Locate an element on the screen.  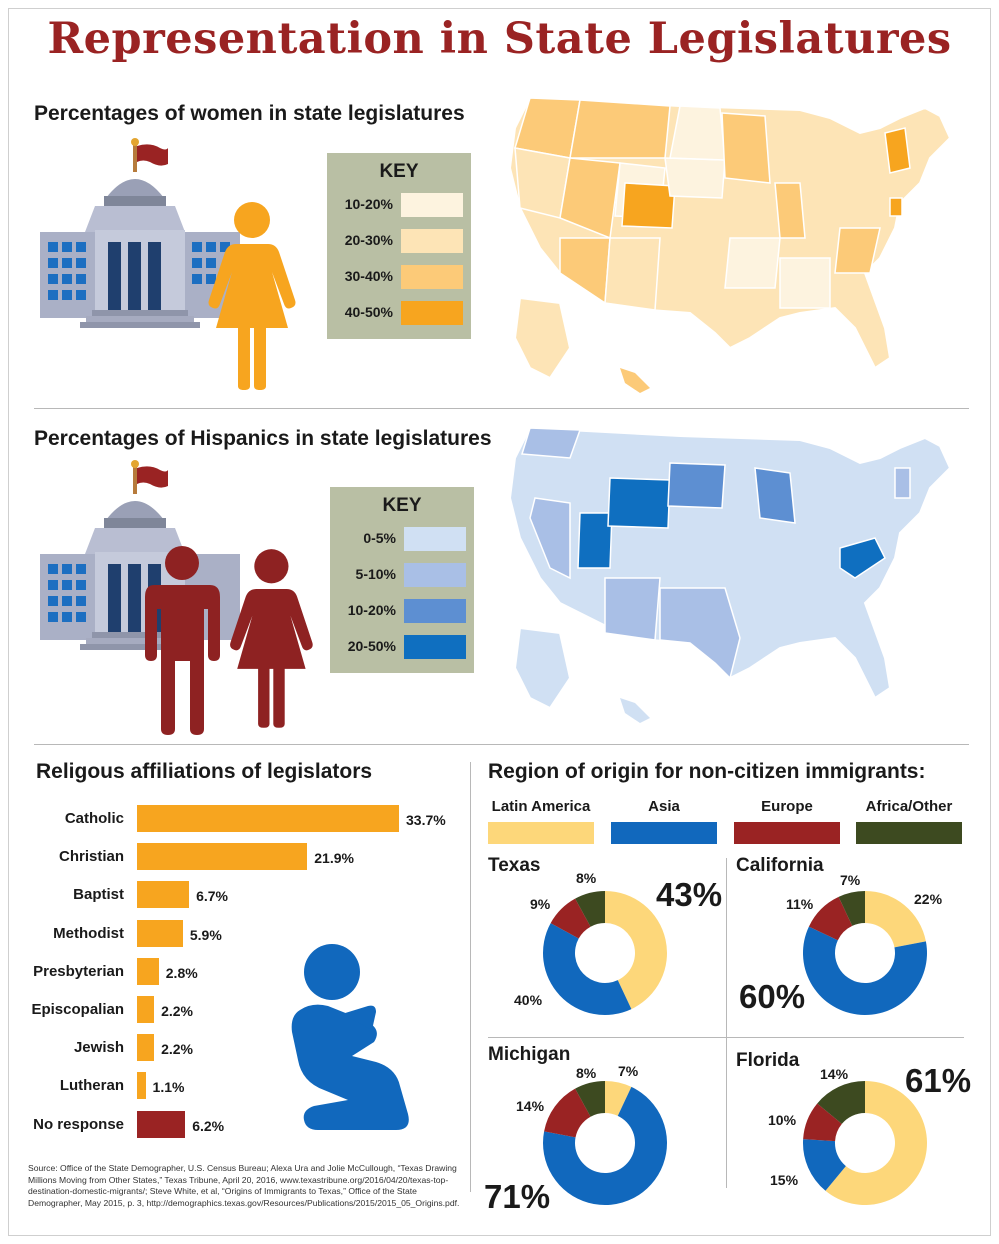
key-row: 20-30% is located at coordinates (400, 241).